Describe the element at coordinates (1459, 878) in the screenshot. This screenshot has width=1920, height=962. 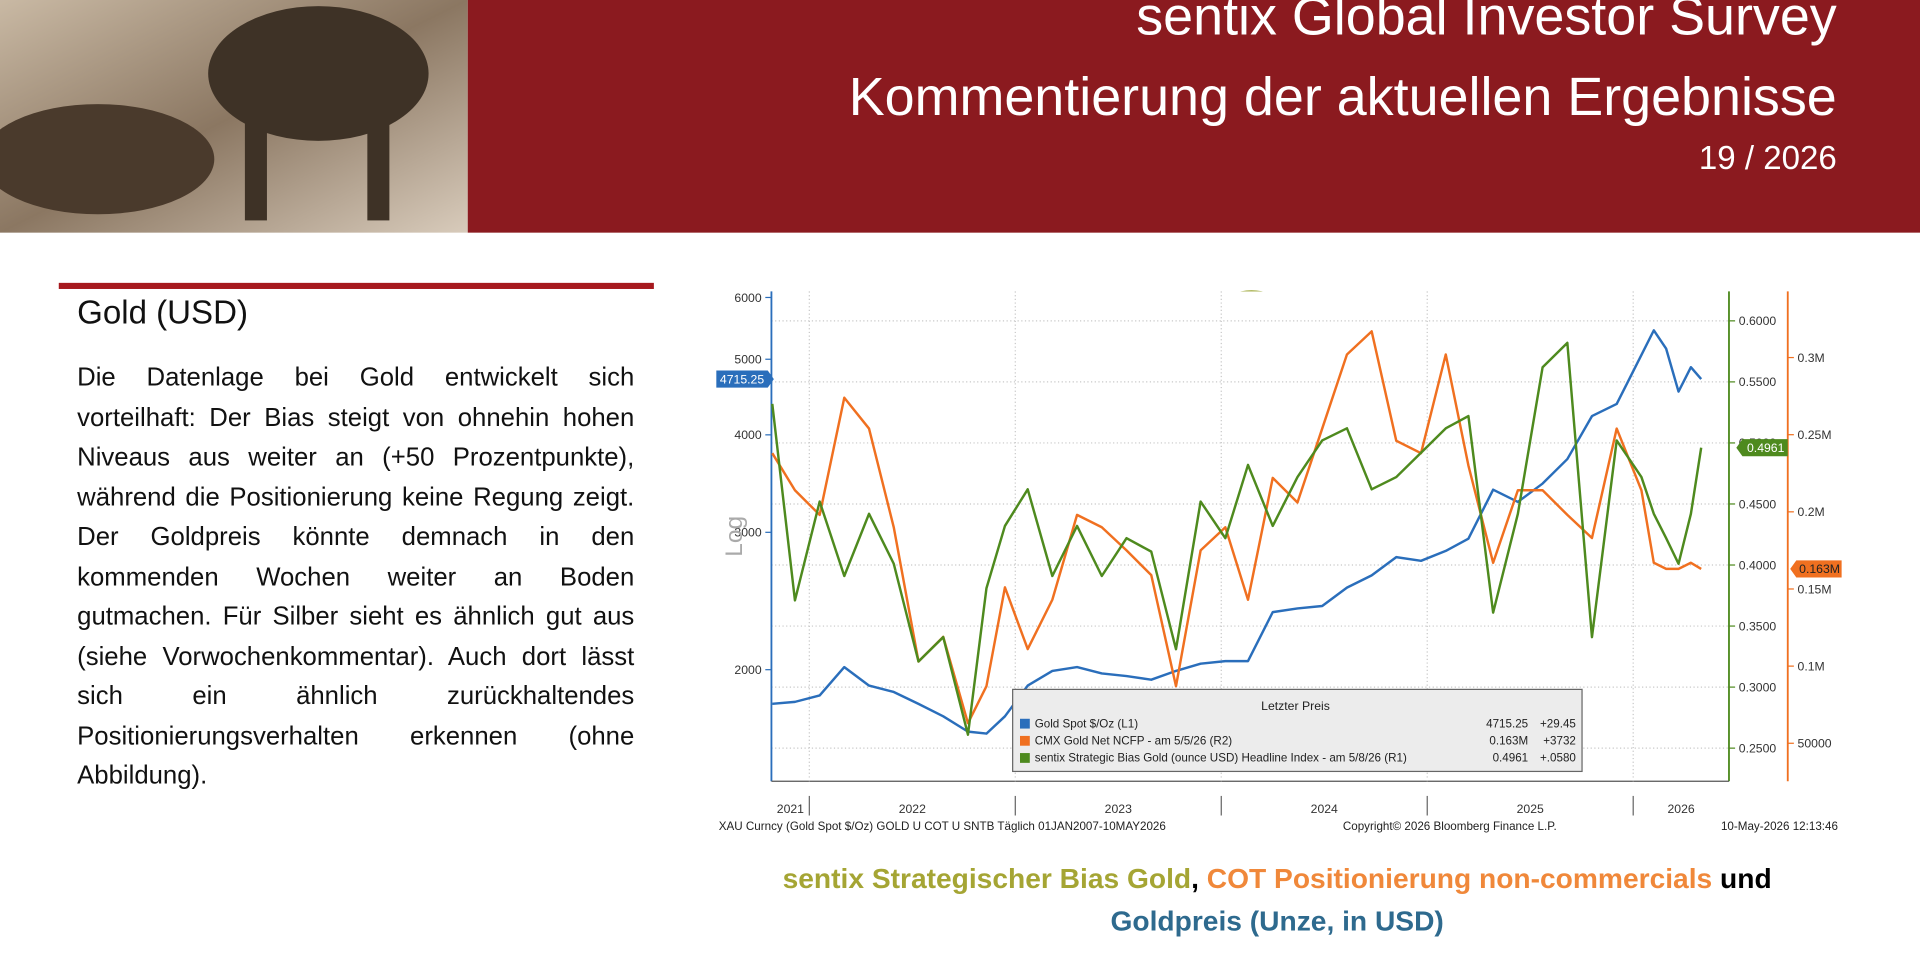
I see `caption-part: COT Positionierung non-commercials` at that location.